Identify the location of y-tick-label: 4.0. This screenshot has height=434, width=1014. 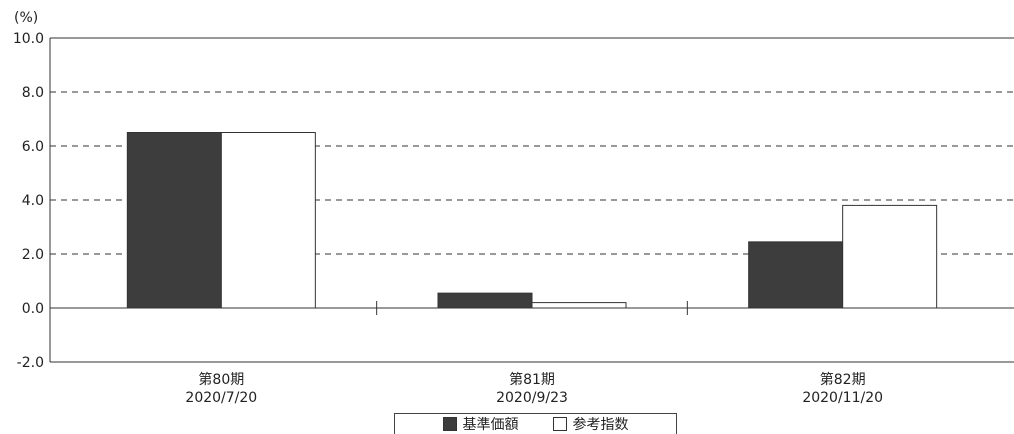
(33, 201).